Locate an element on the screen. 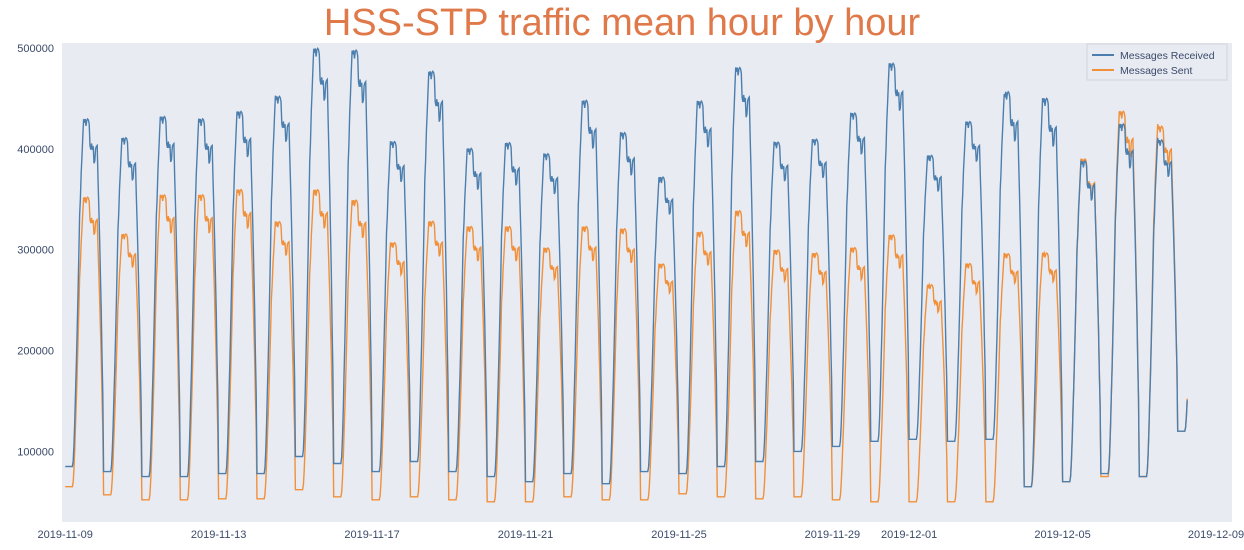 The image size is (1244, 550). y-axis-ticks: 100000 200000 300000 400000 500000 is located at coordinates (35, 250).